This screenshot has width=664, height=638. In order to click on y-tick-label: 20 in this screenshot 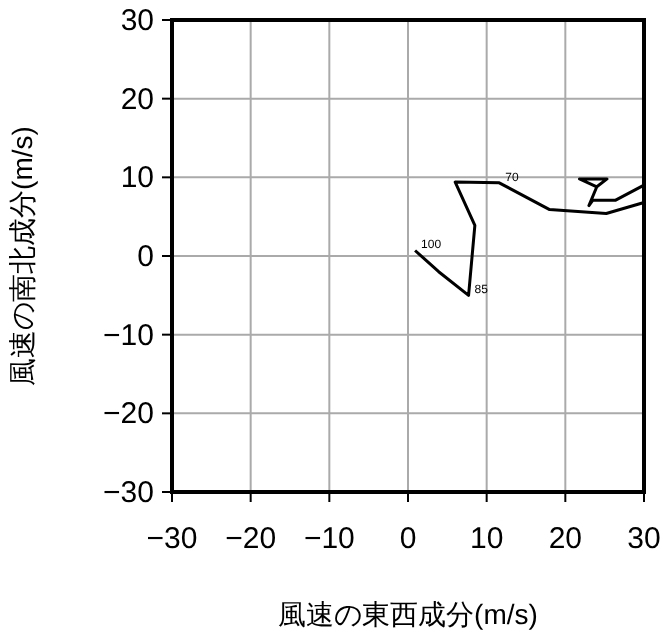, I will do `click(137, 99)`.